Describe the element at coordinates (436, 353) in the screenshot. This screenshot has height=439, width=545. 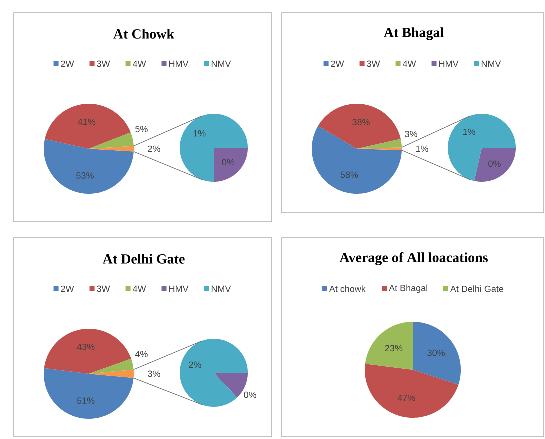
I see `data-label: 30%` at that location.